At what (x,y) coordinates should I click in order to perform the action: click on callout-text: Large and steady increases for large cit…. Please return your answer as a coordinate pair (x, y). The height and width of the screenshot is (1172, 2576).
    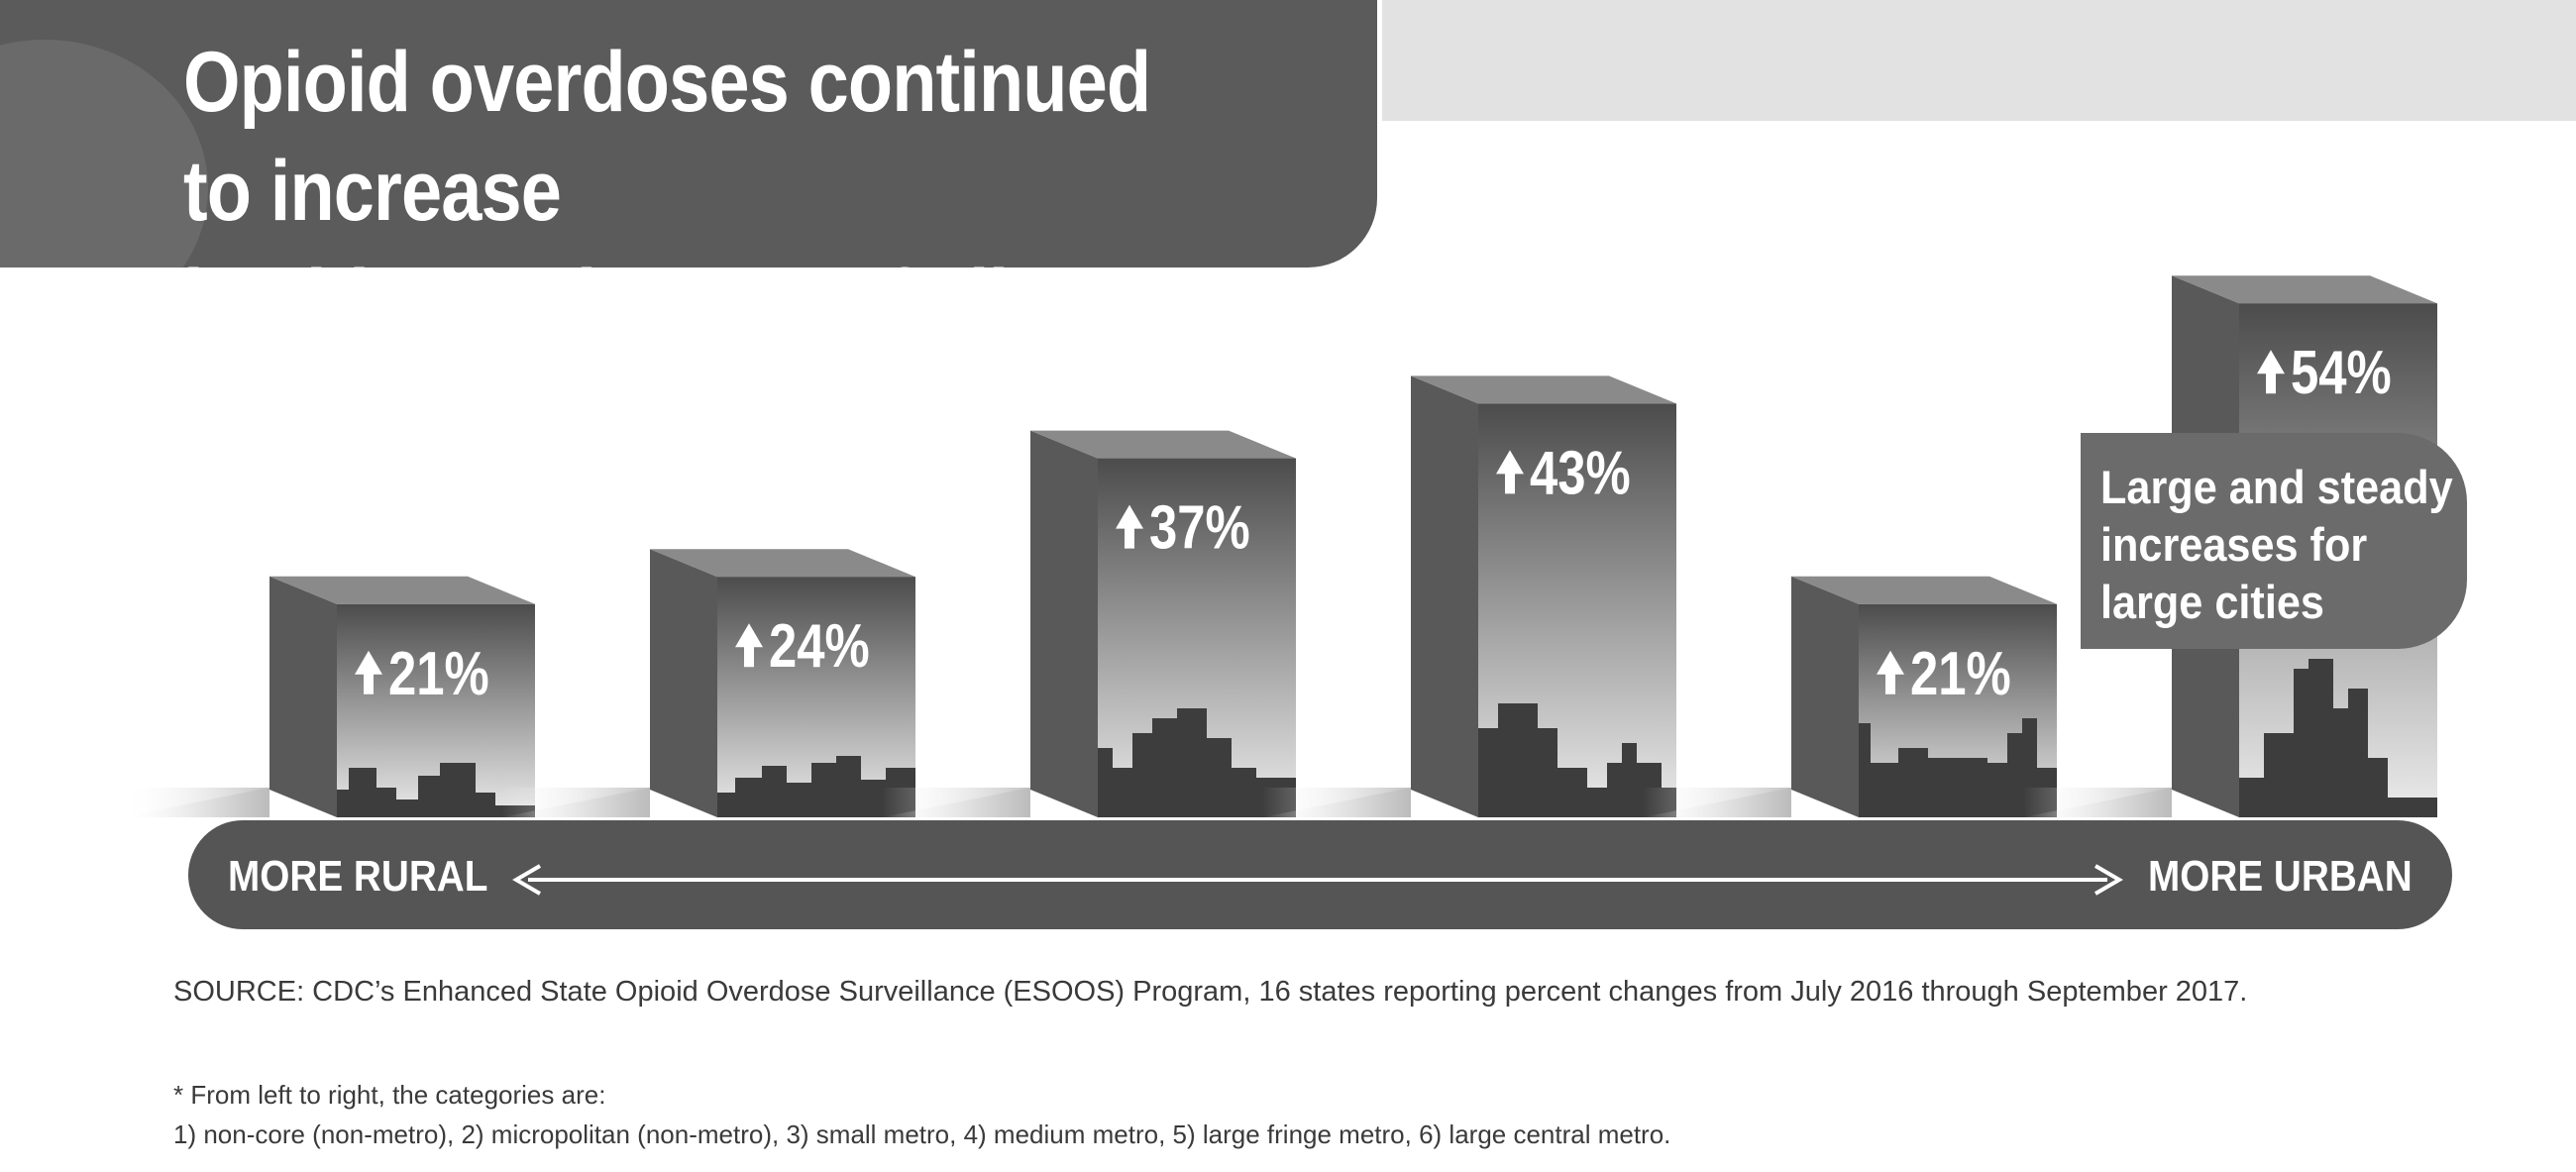
    Looking at the image, I should click on (2276, 544).